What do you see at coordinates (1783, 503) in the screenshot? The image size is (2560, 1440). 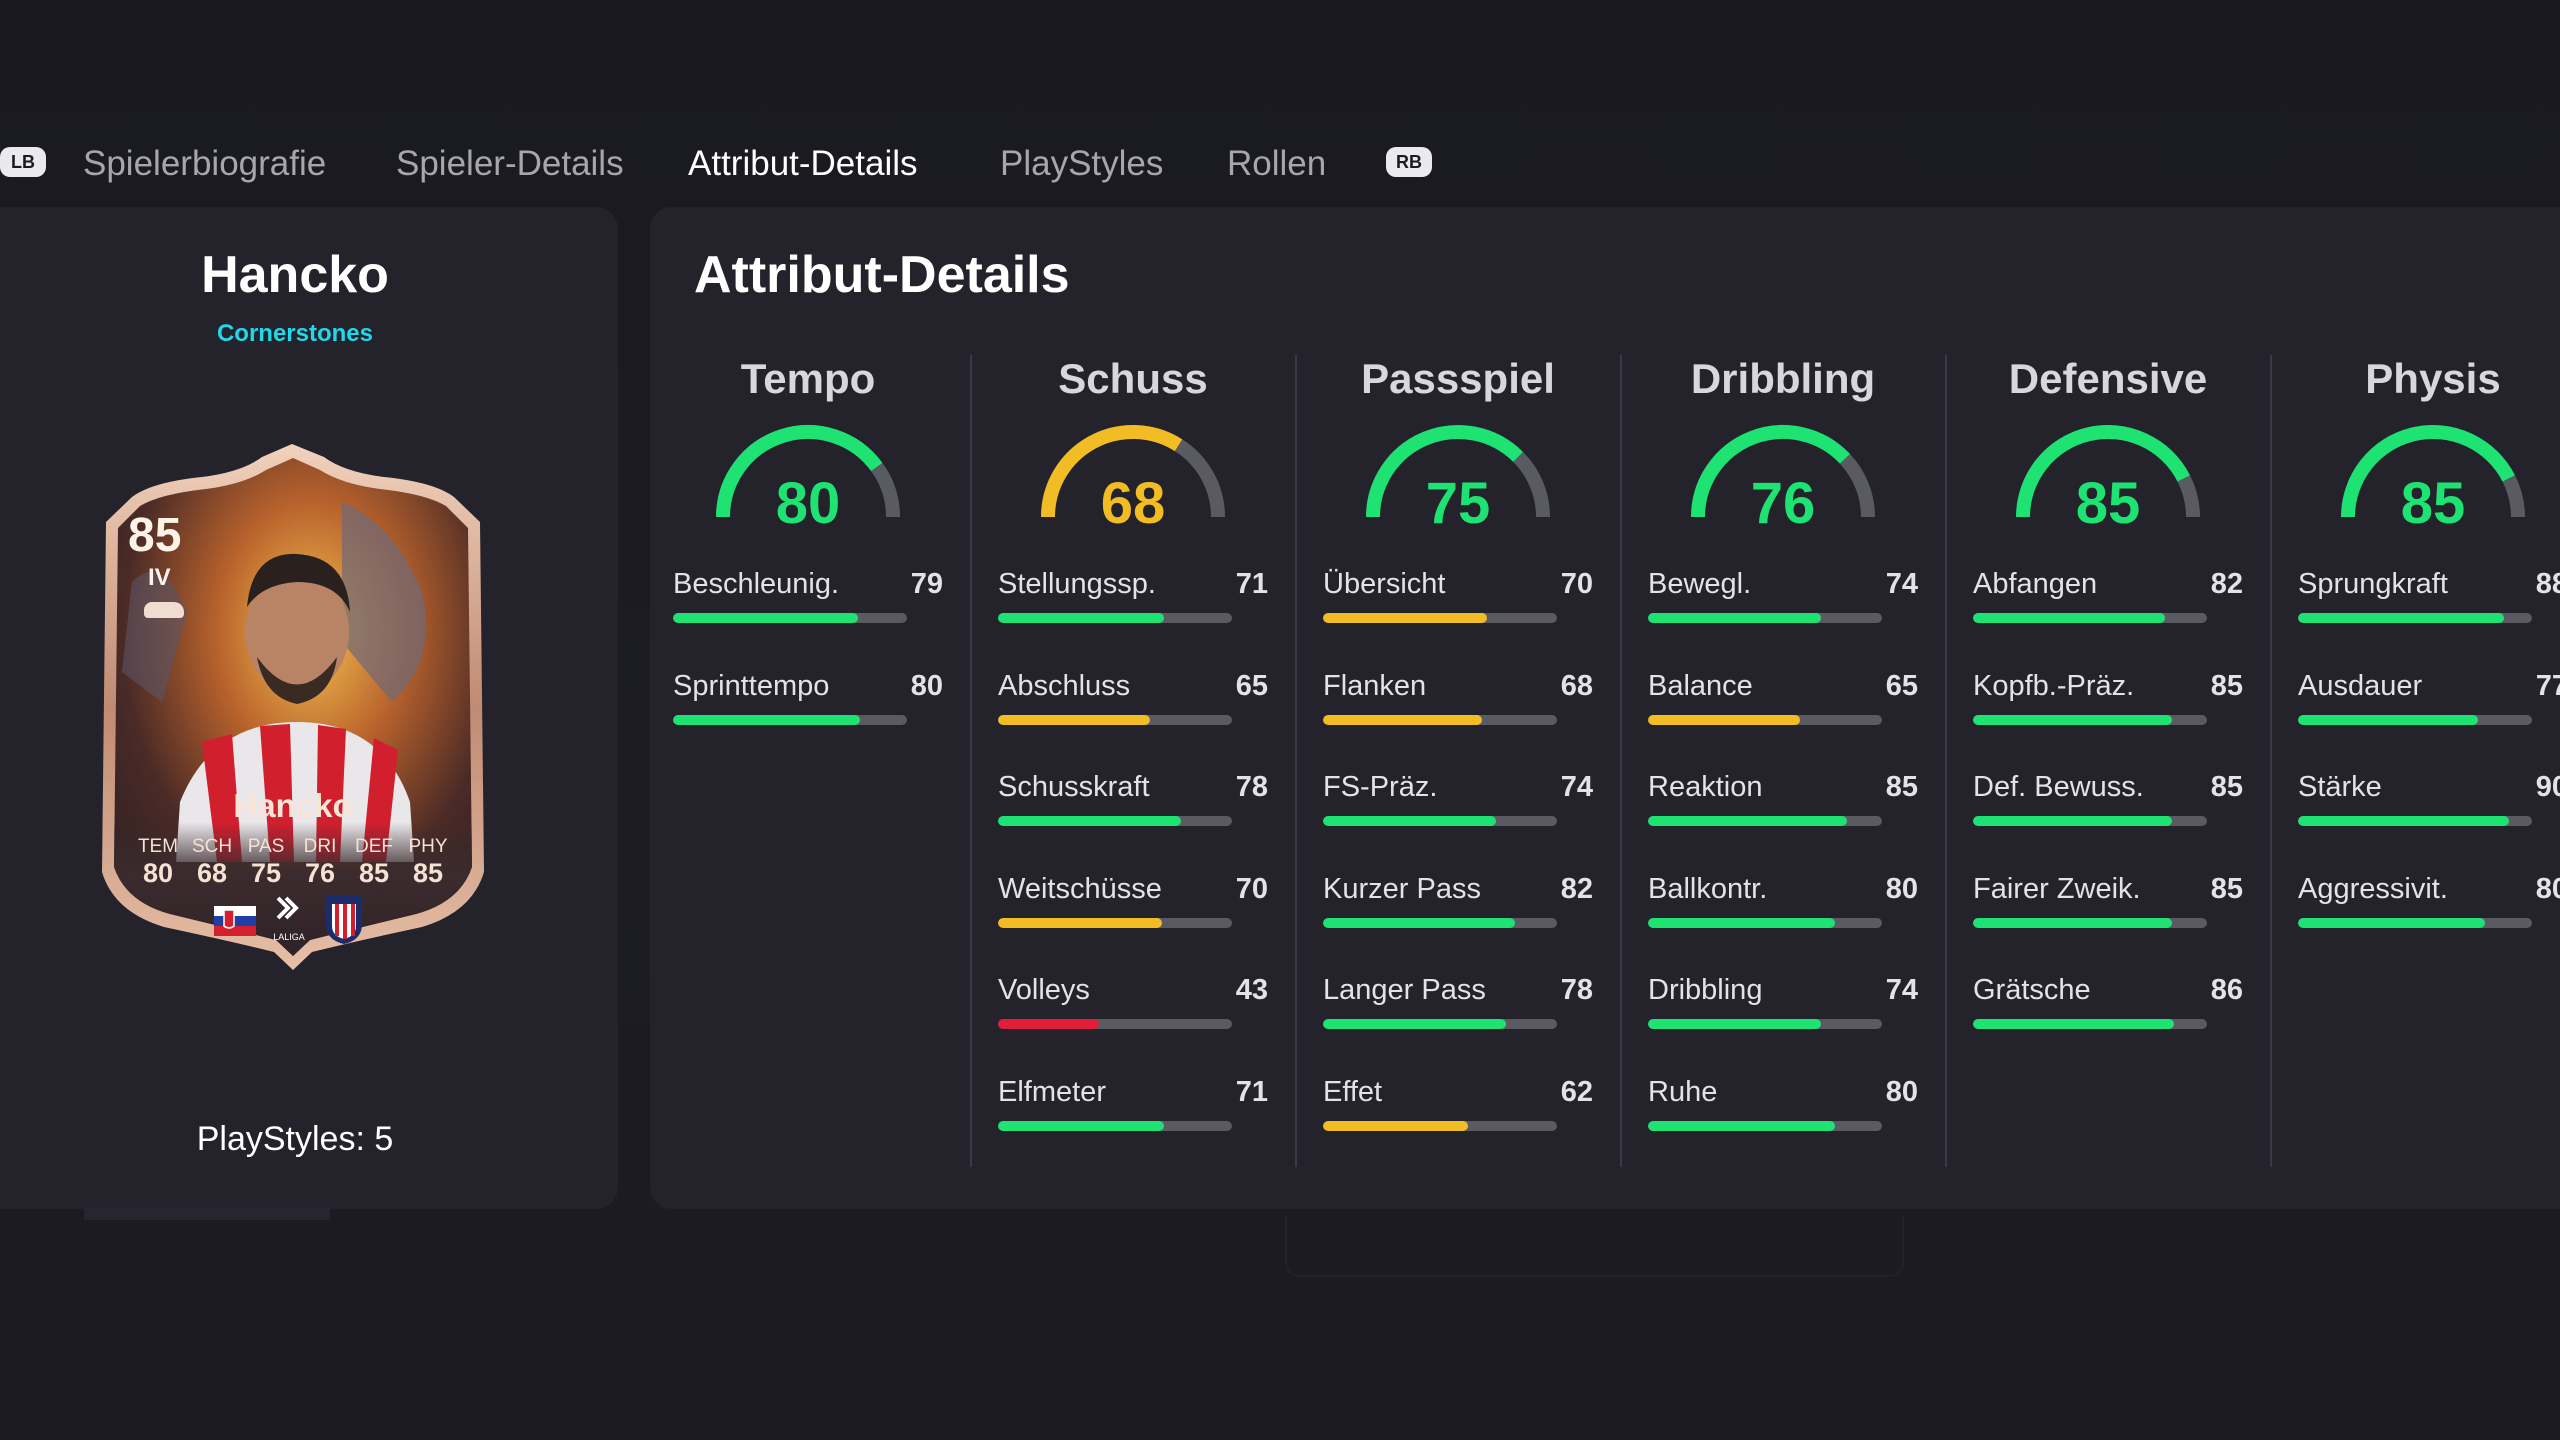 I see `category-rating: 76` at bounding box center [1783, 503].